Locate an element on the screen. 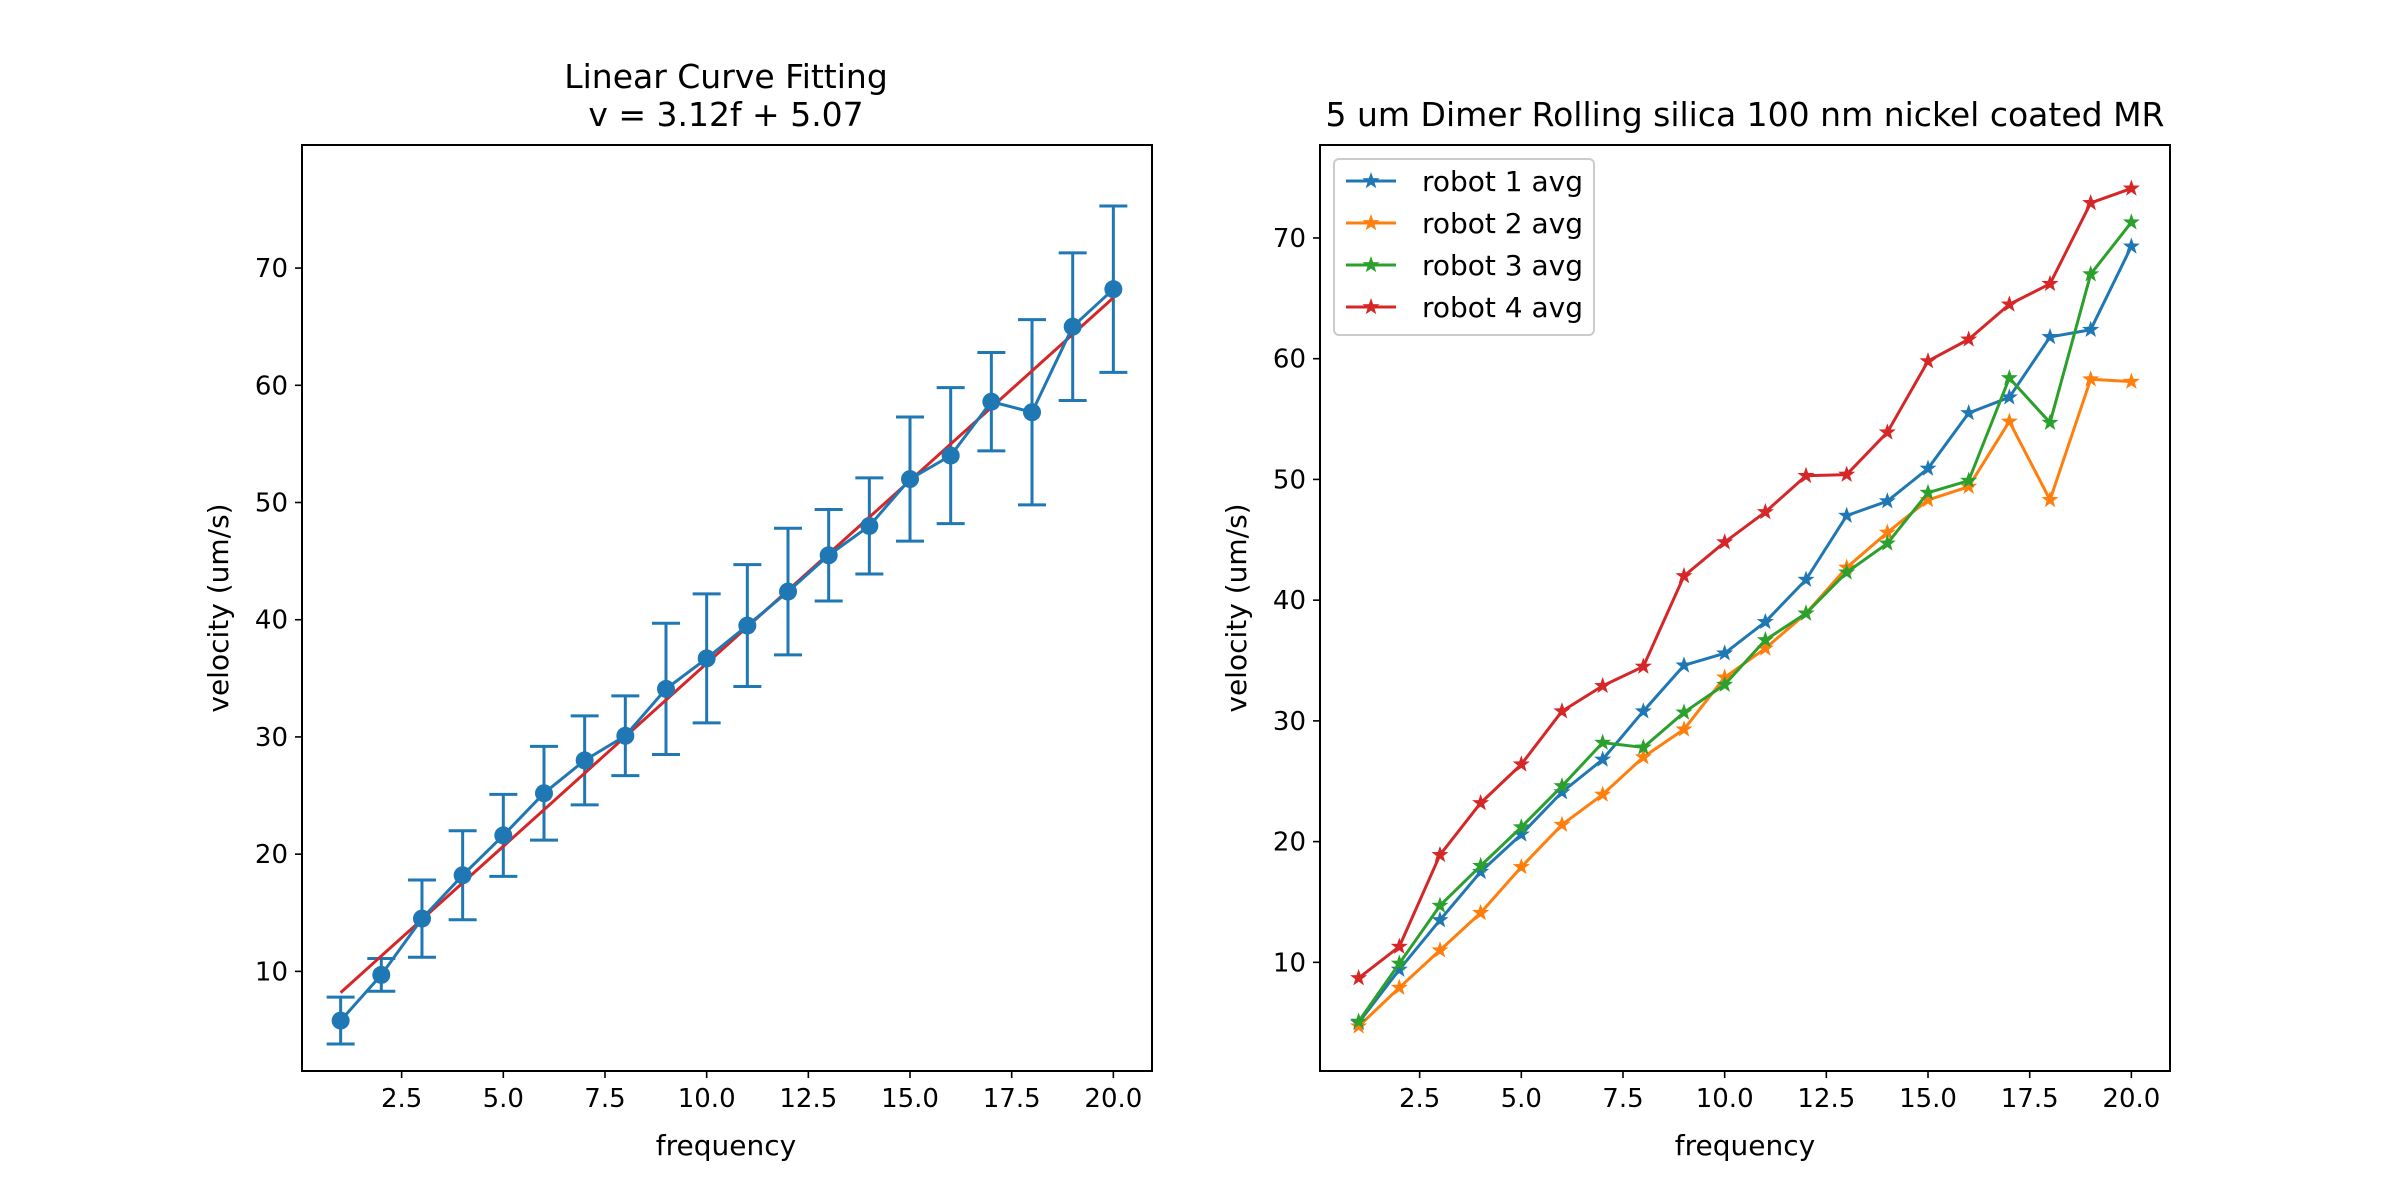  robots-chart-y-tick-label: 70 is located at coordinates (1289, 239).